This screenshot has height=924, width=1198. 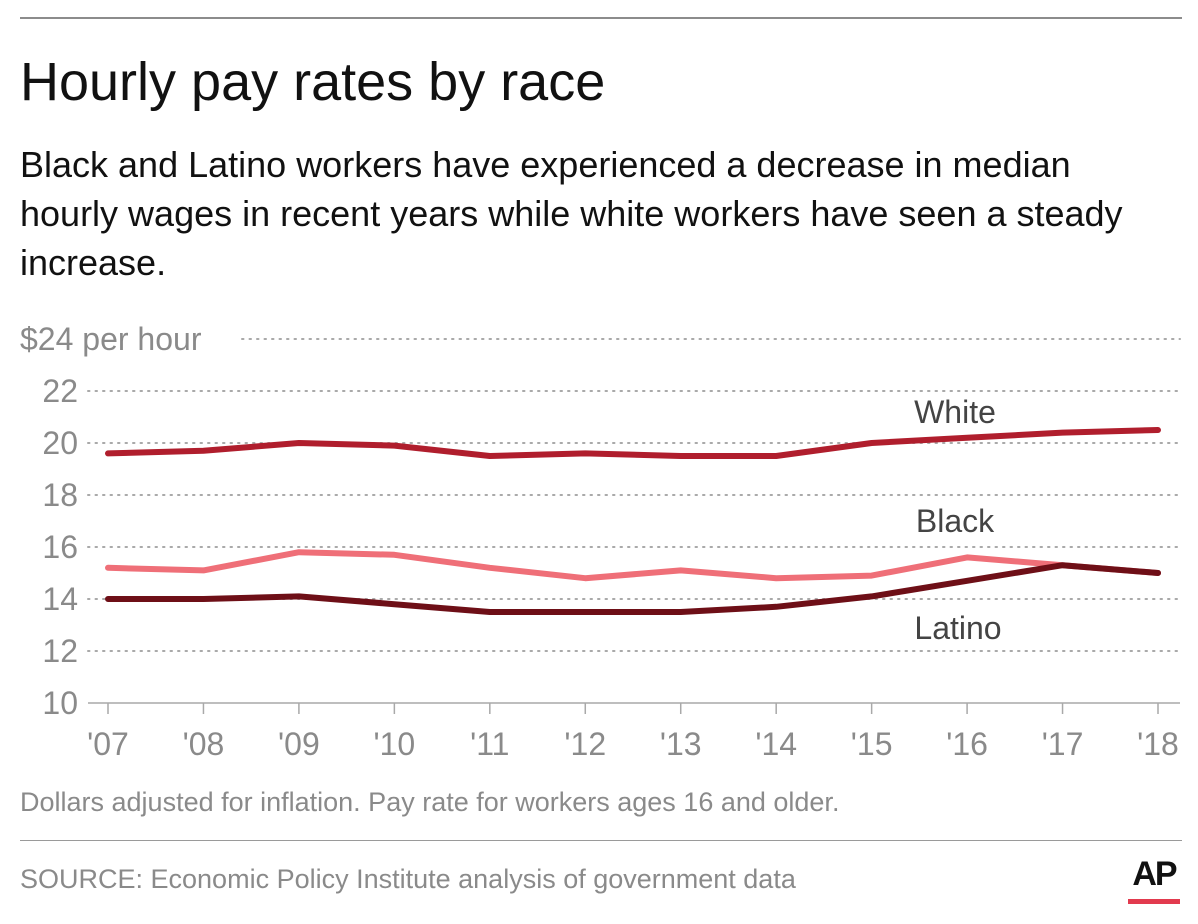 I want to click on series-label-white: White, so click(x=955, y=412).